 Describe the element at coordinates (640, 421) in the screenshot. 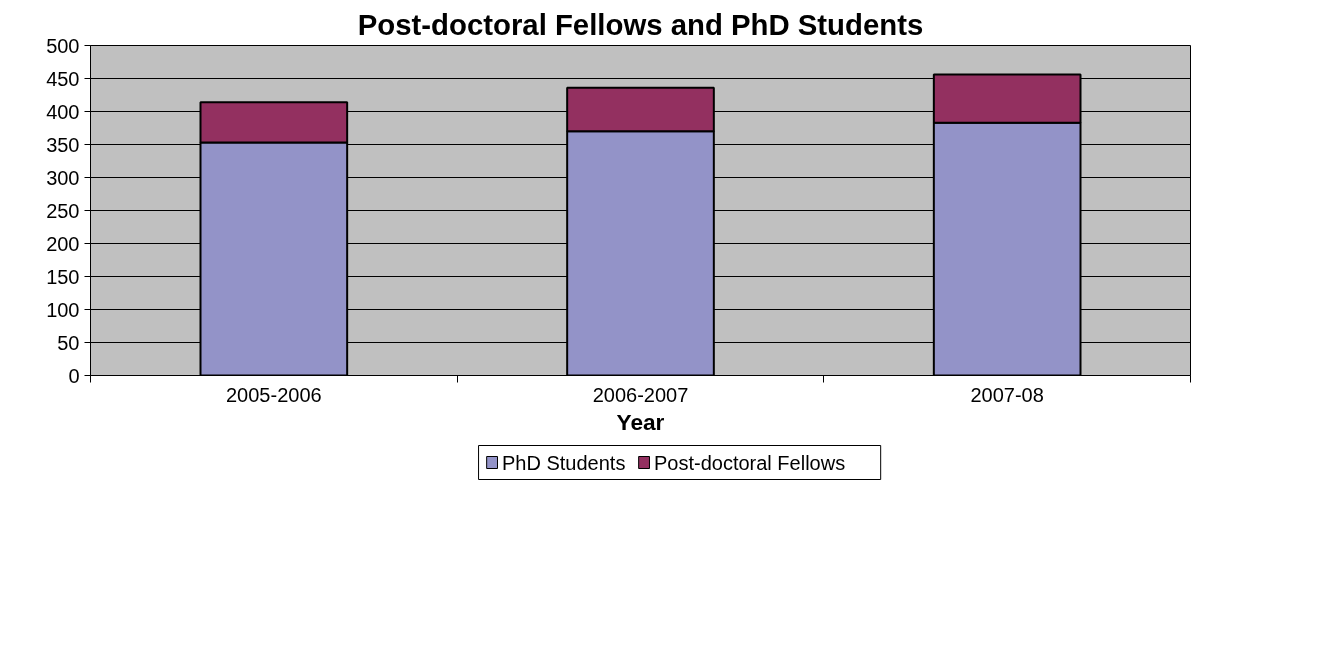

I see `x-axis-title: Year` at that location.